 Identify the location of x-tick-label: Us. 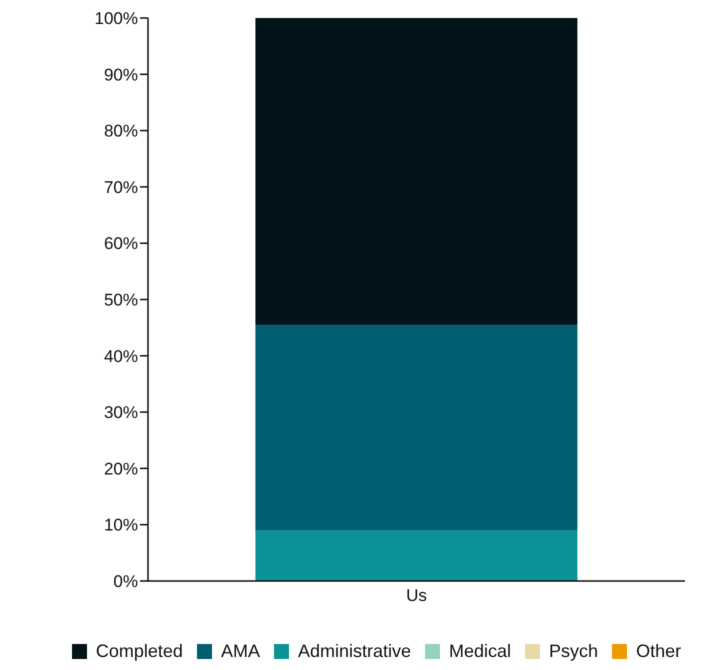
(416, 596).